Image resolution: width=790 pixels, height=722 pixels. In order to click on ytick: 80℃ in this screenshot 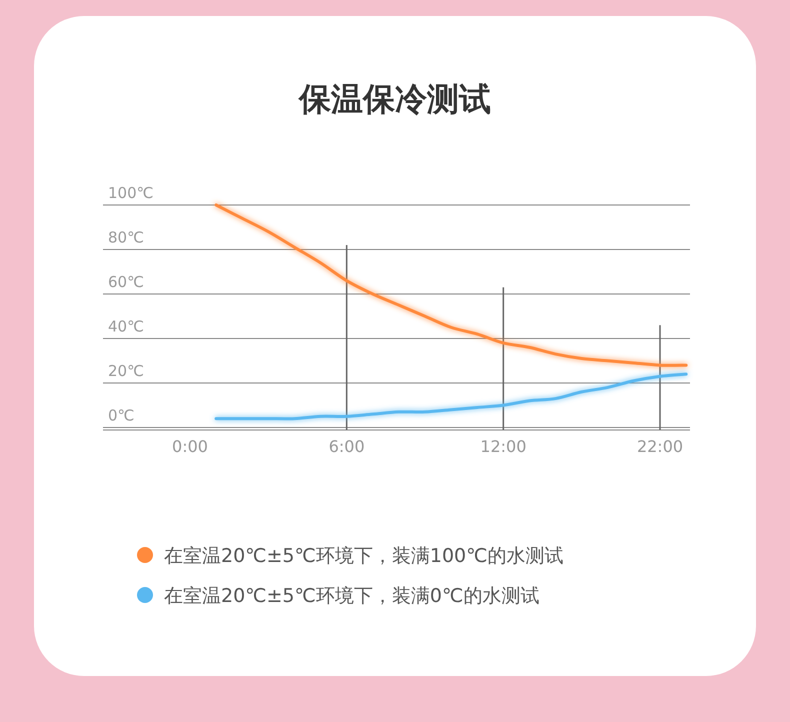, I will do `click(126, 237)`.